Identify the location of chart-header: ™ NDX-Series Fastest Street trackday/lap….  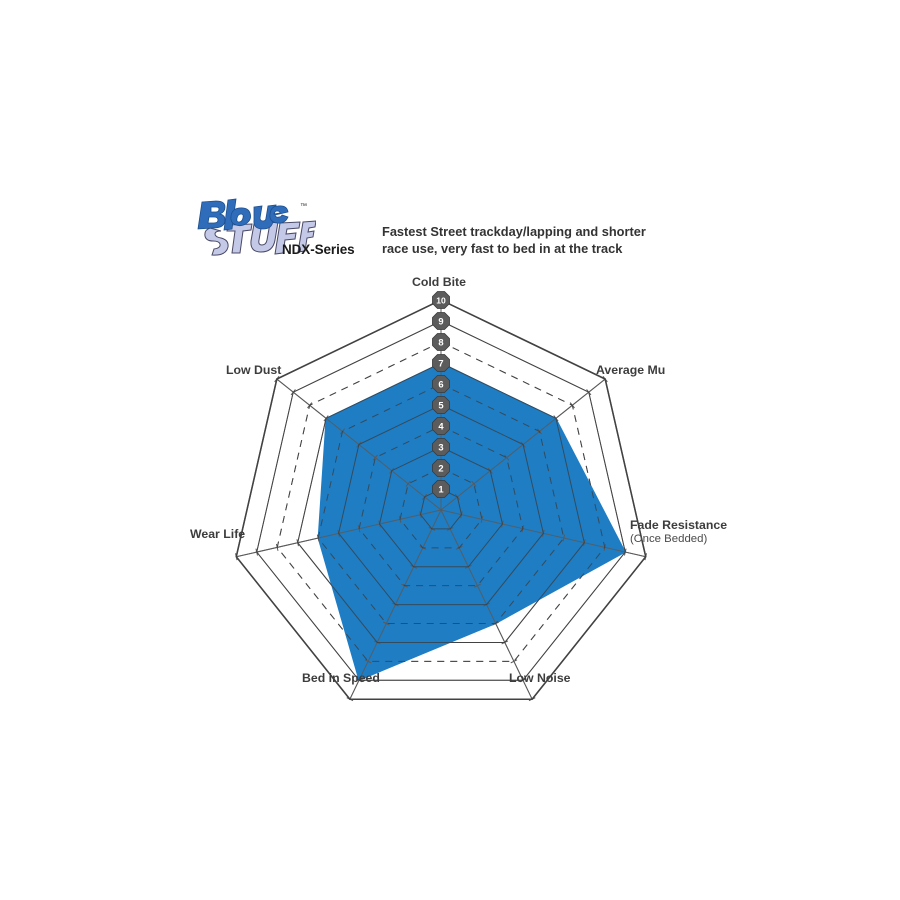
(431, 234).